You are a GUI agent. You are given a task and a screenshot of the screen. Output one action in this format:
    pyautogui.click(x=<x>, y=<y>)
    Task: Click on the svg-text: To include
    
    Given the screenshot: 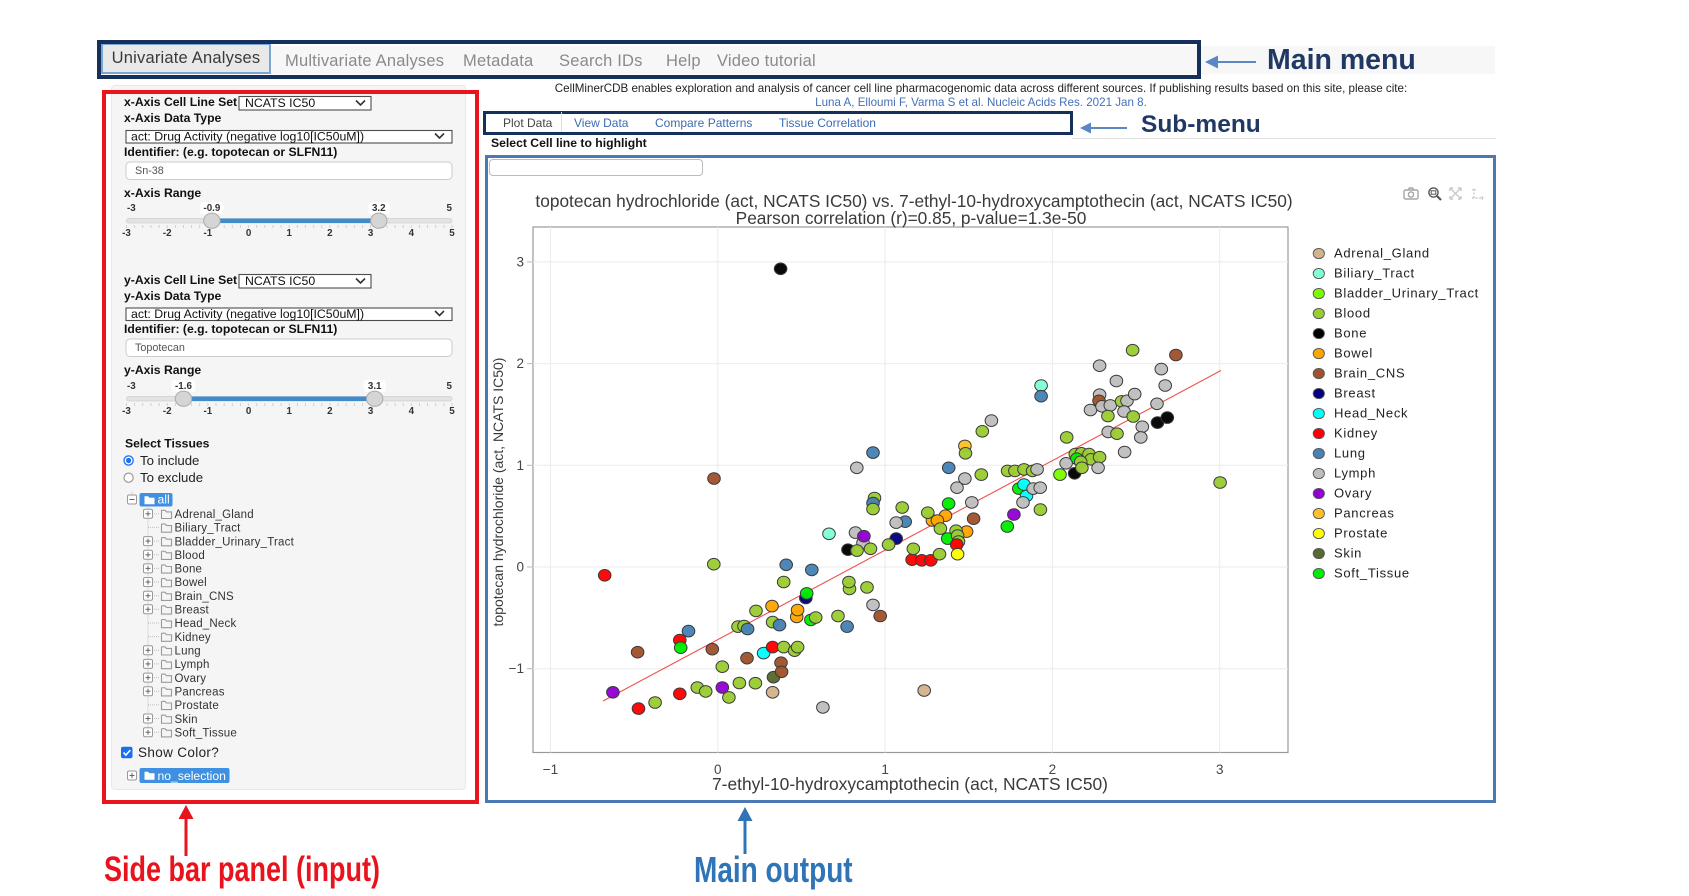 What is the action you would take?
    pyautogui.click(x=169, y=460)
    